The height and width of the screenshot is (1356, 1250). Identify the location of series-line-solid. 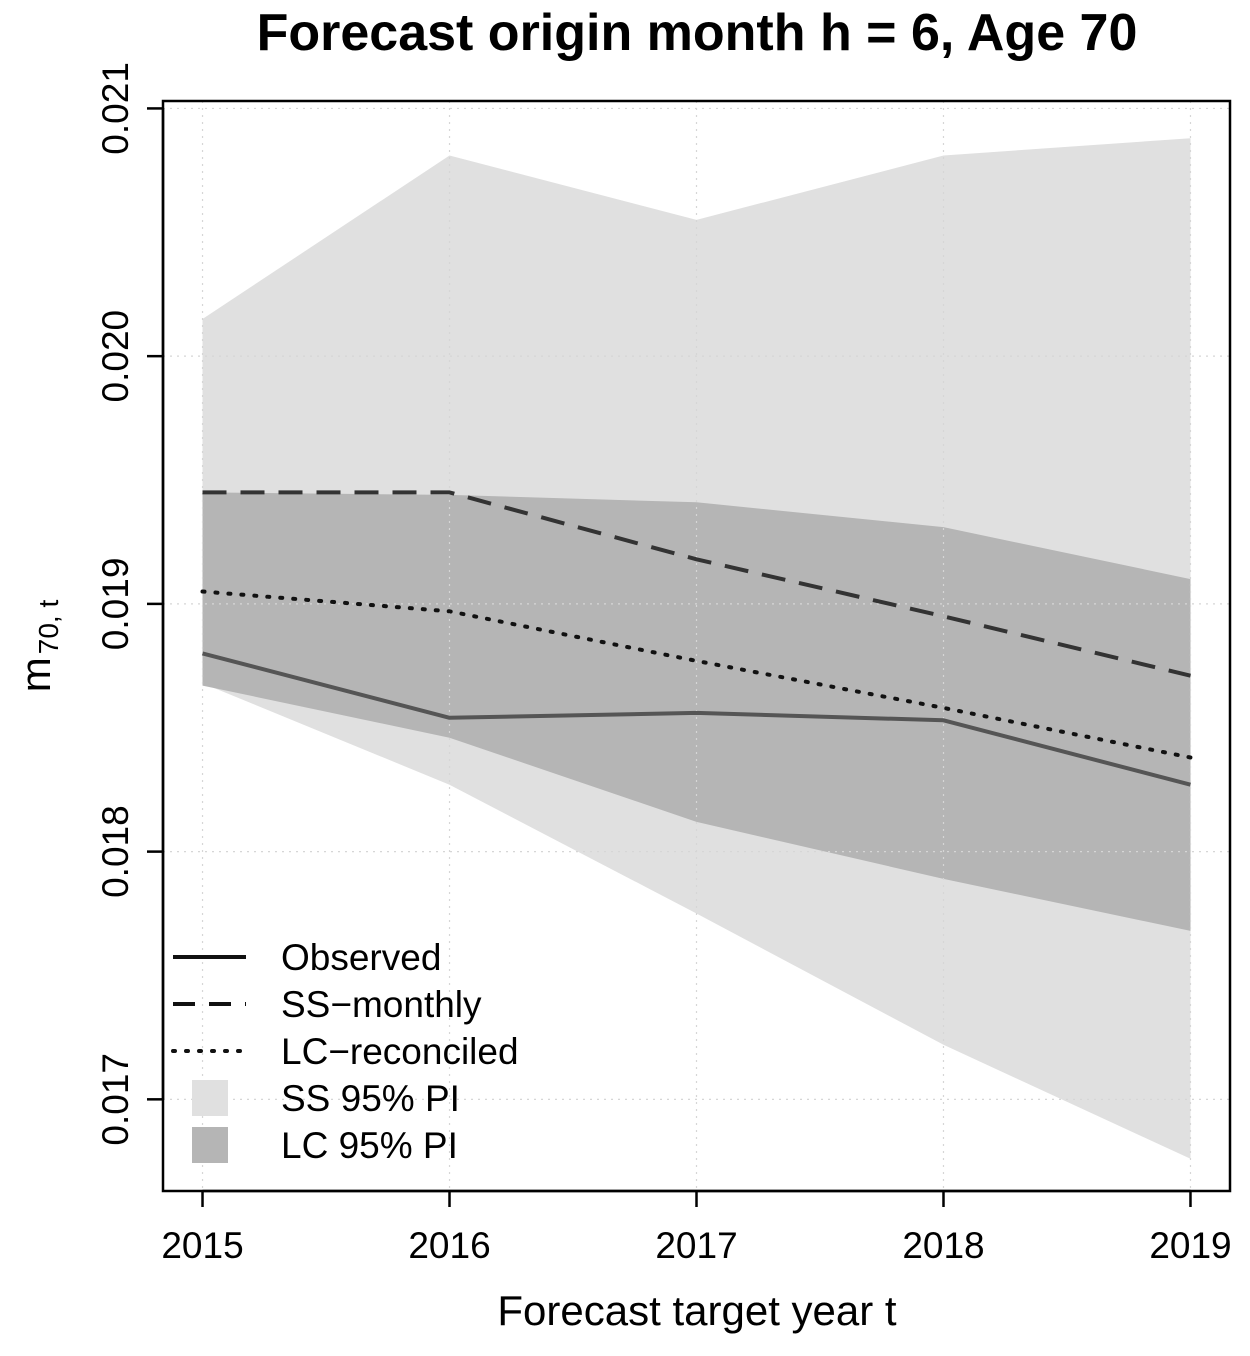
(696, 719).